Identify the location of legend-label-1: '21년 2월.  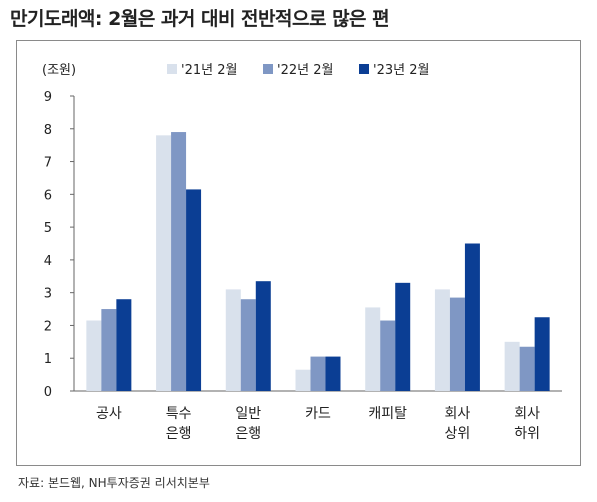
(209, 70).